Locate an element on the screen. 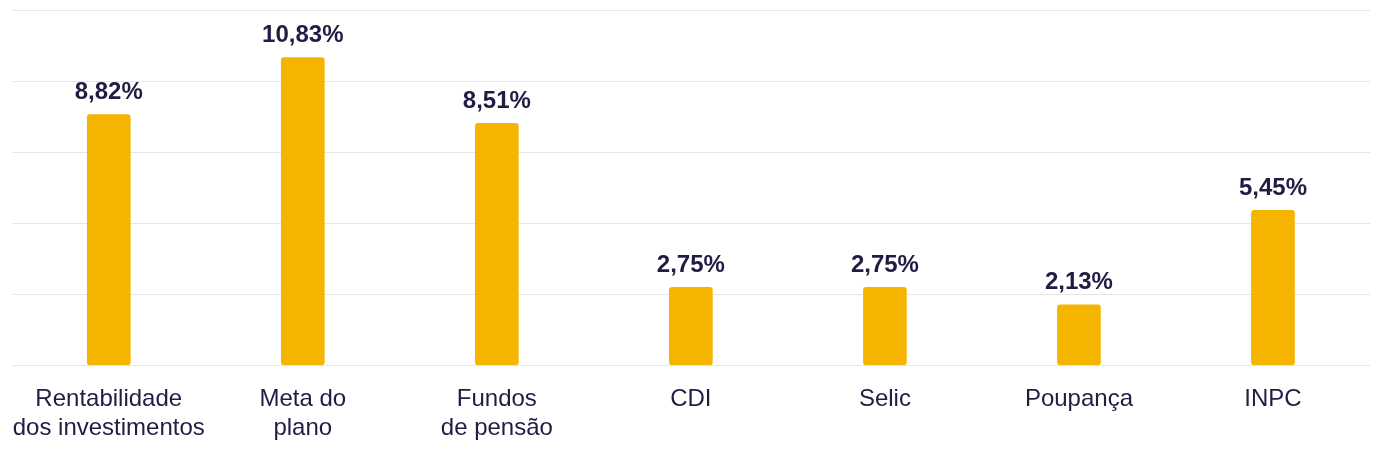  x-tick-label: CDI is located at coordinates (691, 398).